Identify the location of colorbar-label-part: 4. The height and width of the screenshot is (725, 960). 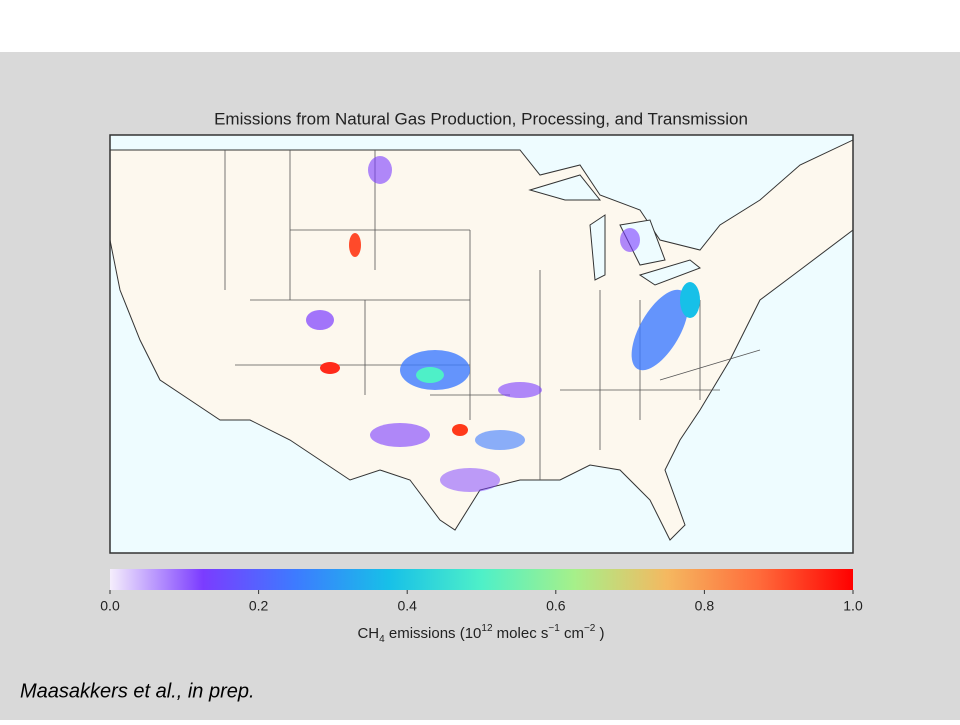
(382, 639).